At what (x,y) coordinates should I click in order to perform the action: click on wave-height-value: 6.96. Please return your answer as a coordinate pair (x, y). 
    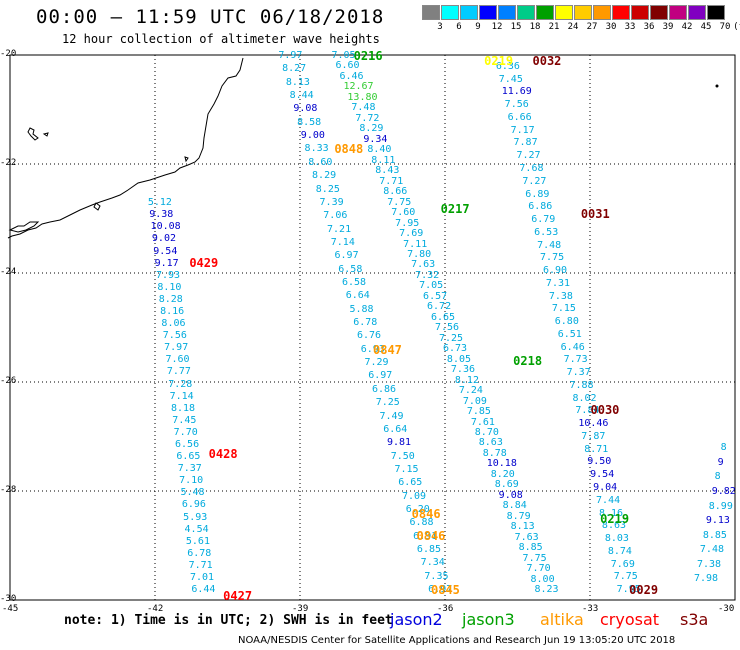
    Looking at the image, I should click on (193, 505).